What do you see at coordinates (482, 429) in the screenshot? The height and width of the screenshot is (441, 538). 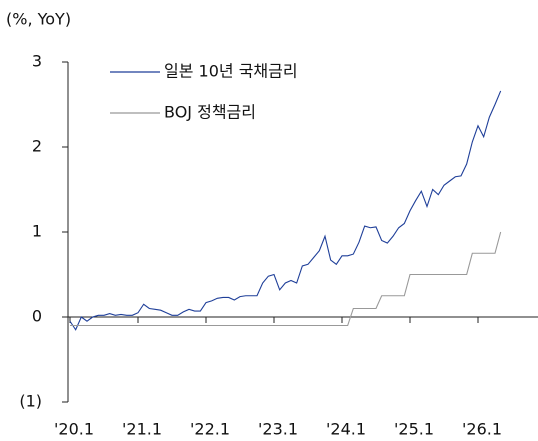 I see `x-tick-label: '26.1` at bounding box center [482, 429].